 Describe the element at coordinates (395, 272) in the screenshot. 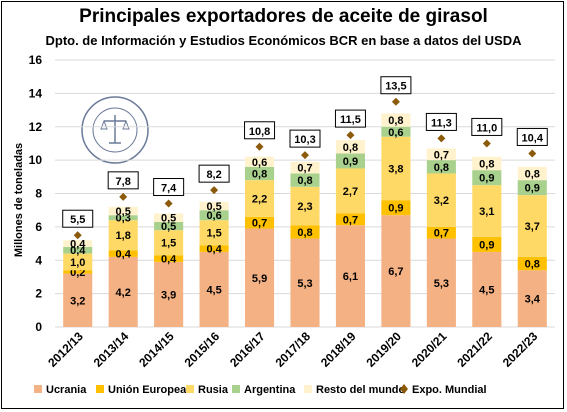

I see `segment-label: 6,7` at that location.